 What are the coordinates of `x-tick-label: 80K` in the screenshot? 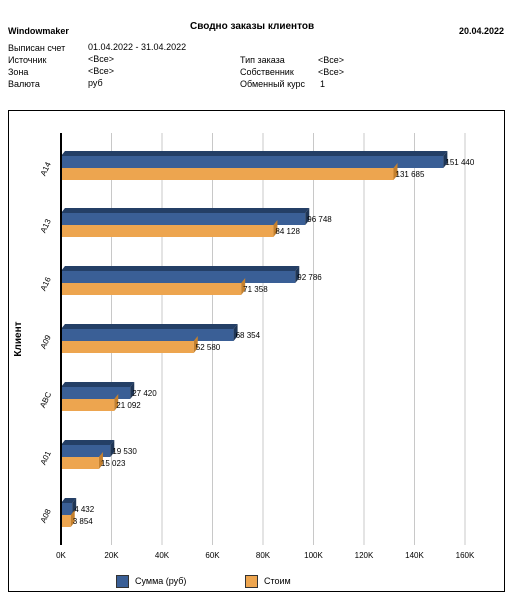 It's located at (263, 555).